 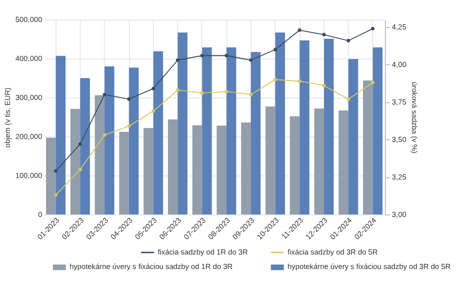 What do you see at coordinates (399, 177) in the screenshot?
I see `y2-tick-label: 3,25` at bounding box center [399, 177].